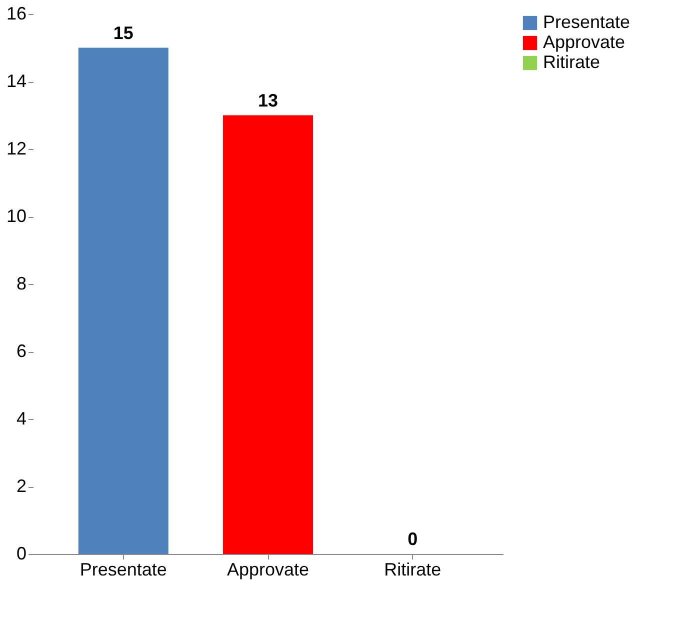 This screenshot has height=643, width=687. Describe the element at coordinates (21, 554) in the screenshot. I see `y-tick-label: 0` at that location.